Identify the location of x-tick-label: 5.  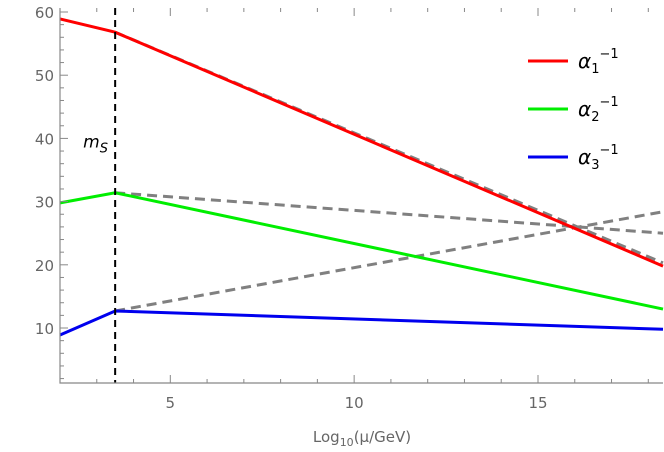
(171, 403).